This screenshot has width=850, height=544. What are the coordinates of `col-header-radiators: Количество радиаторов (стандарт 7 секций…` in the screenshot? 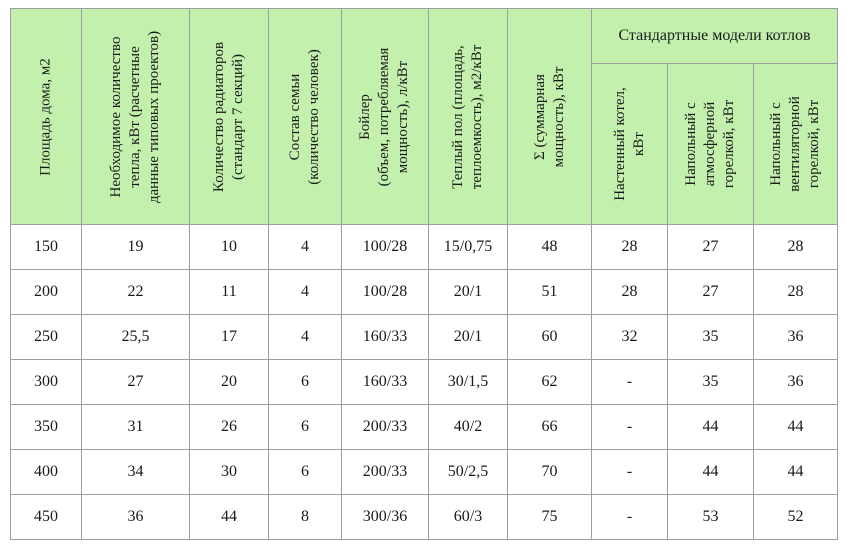 It's located at (229, 116).